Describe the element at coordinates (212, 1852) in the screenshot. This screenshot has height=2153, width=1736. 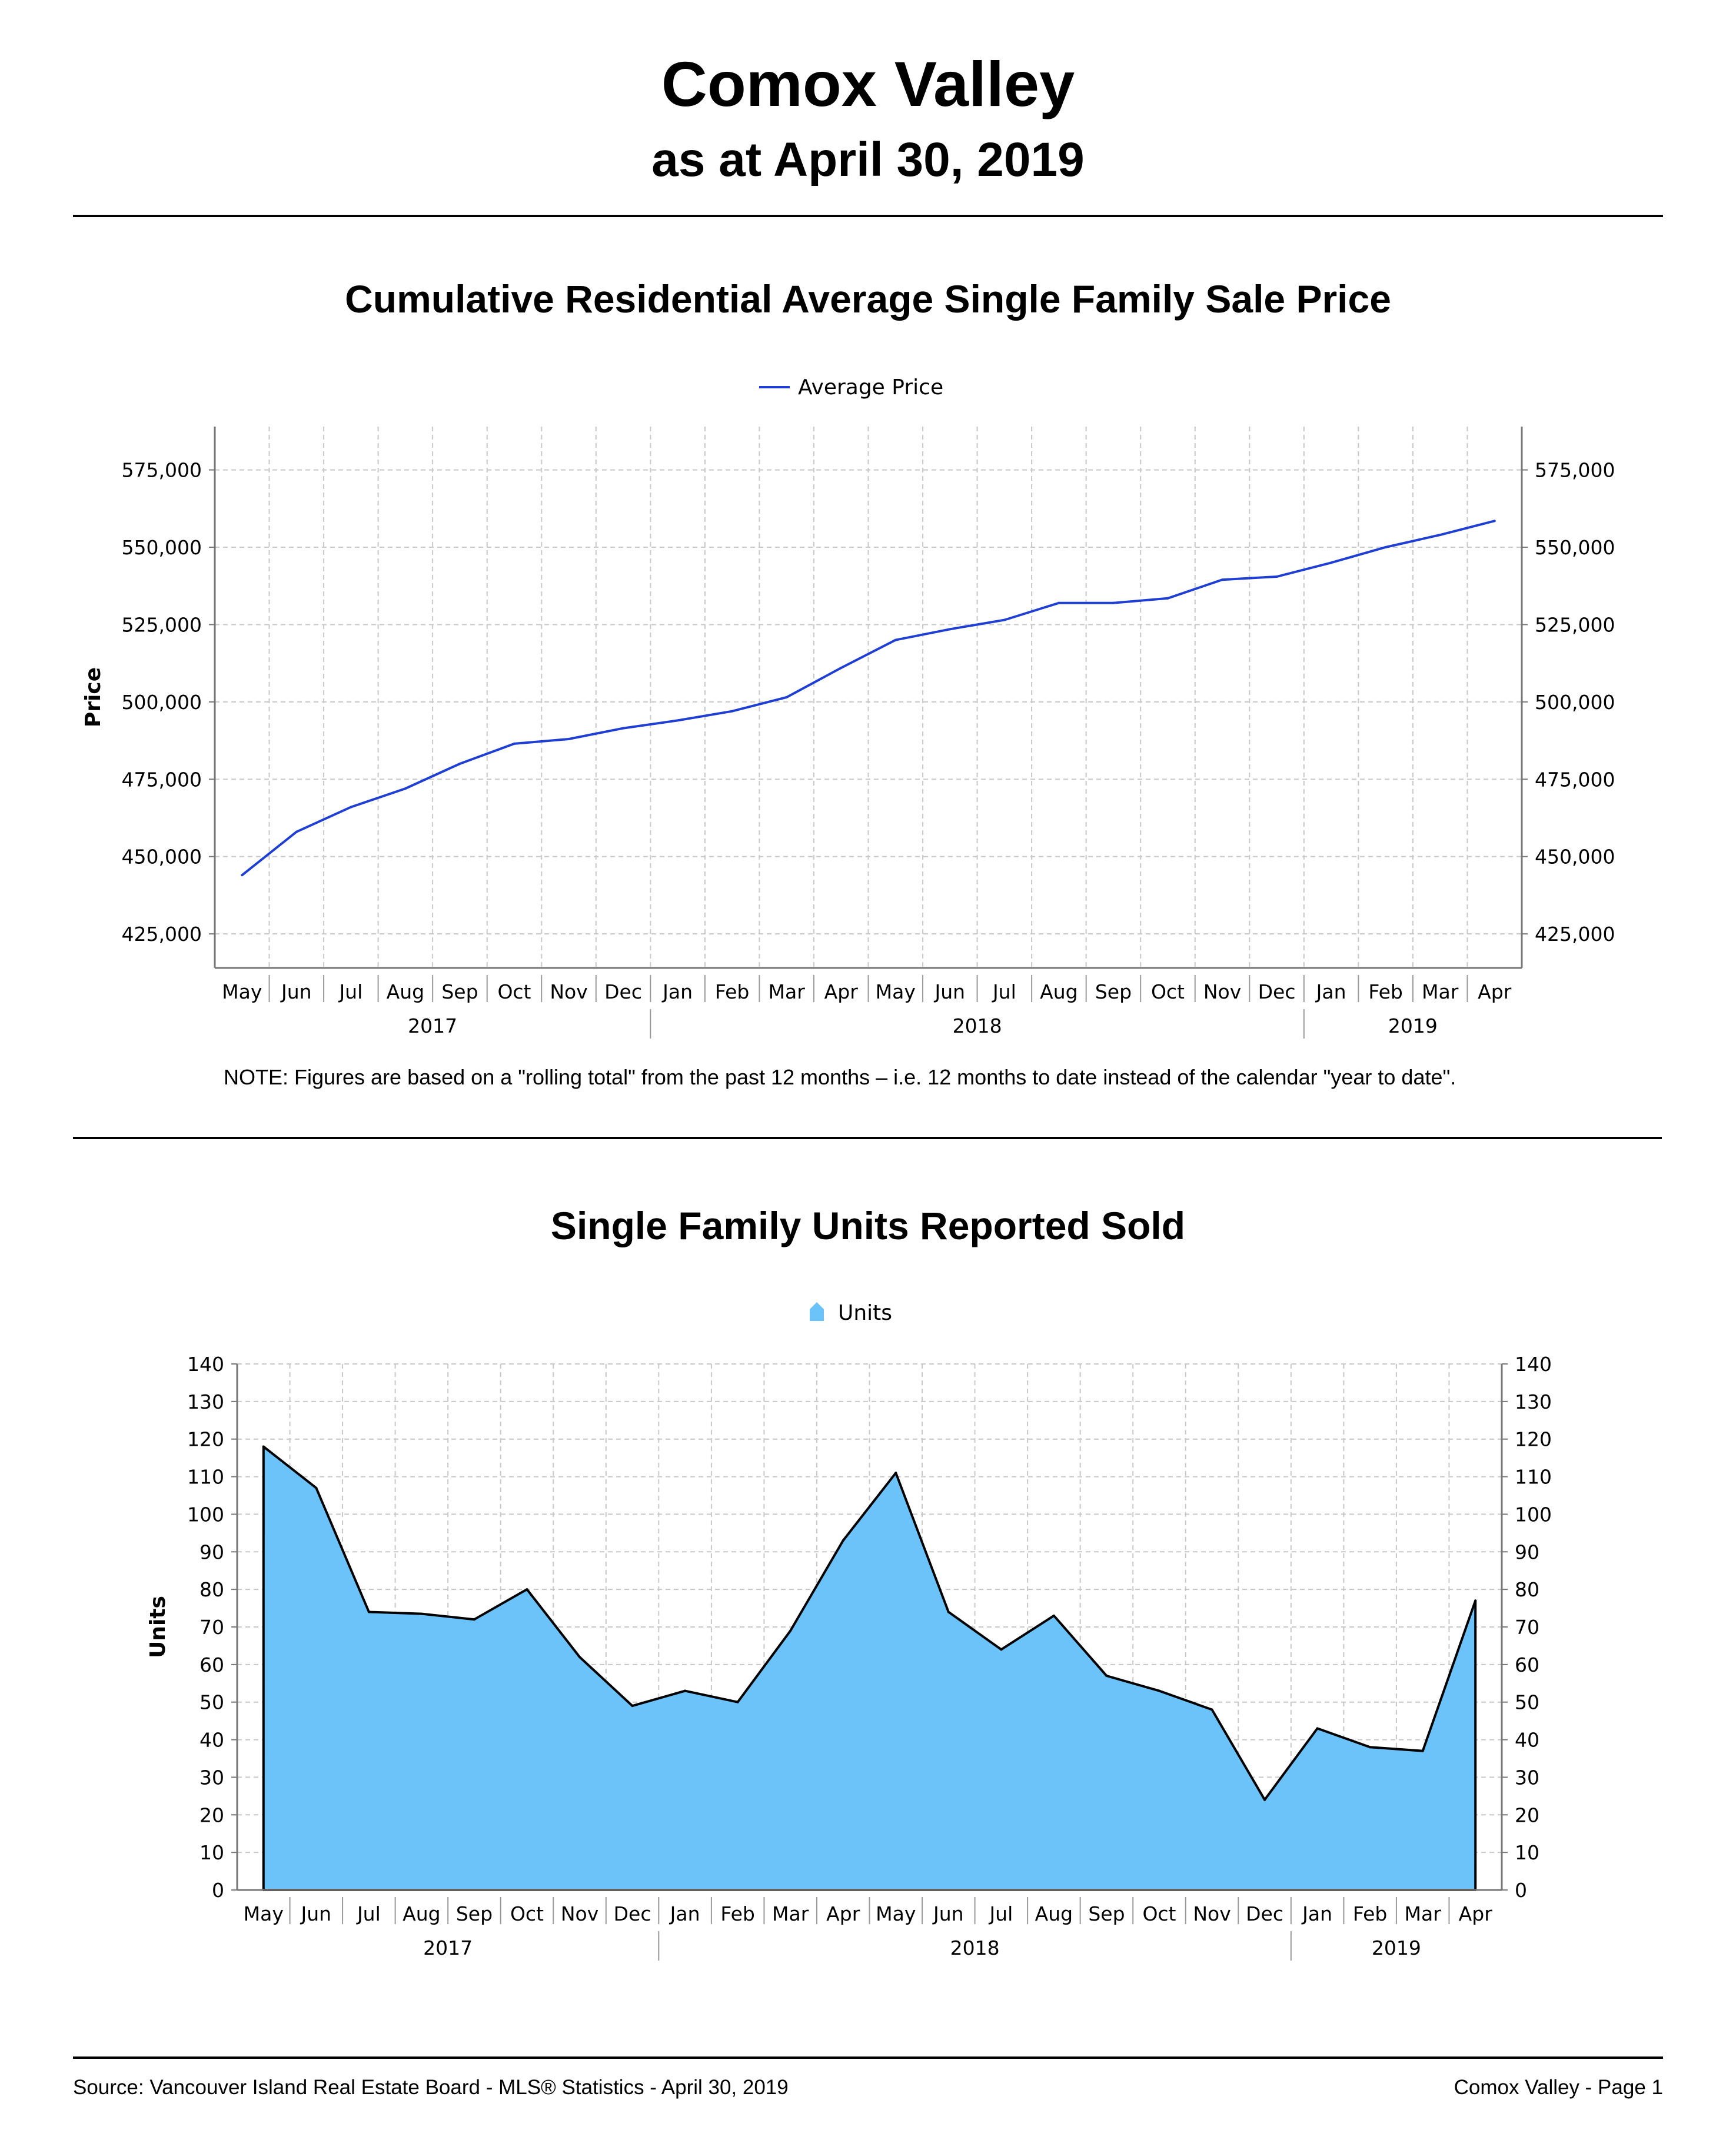
I see `y-tick-label-left: 10` at that location.